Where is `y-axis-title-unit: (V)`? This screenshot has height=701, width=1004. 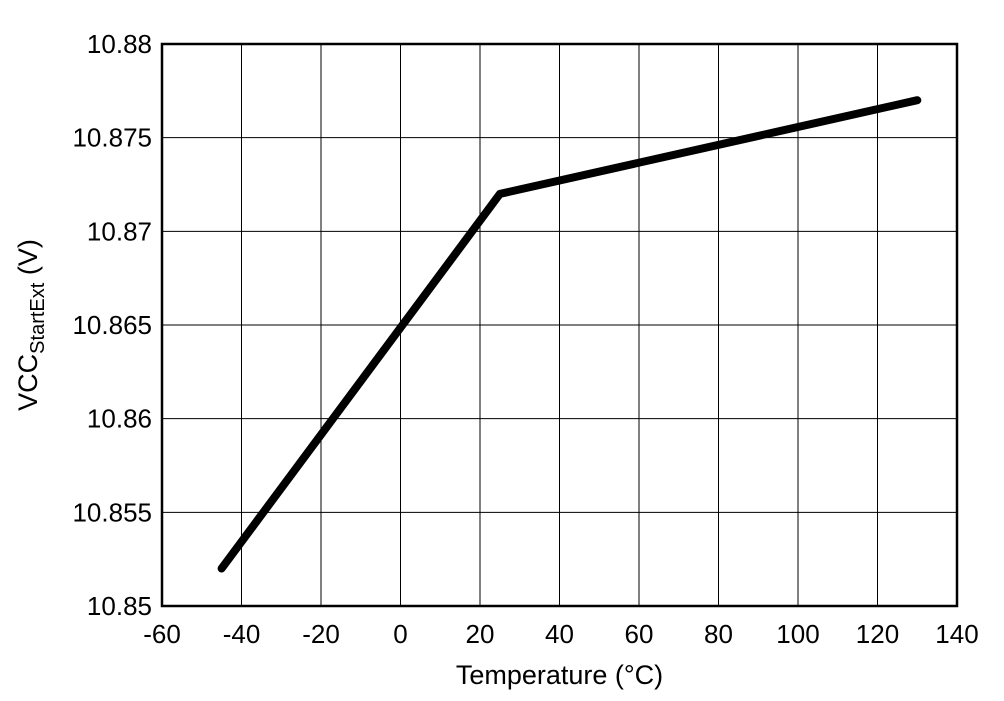
y-axis-title-unit: (V) is located at coordinates (28, 261).